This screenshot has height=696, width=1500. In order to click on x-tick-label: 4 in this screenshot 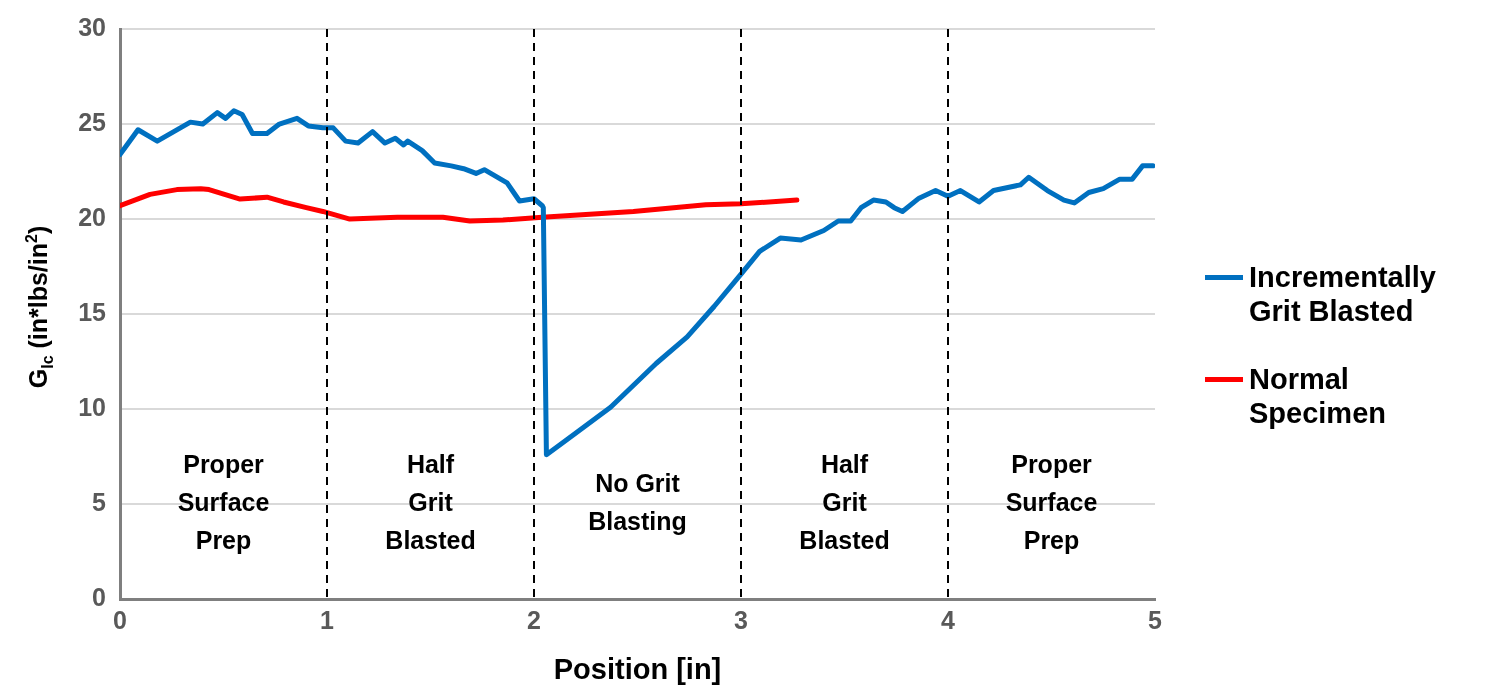, I will do `click(948, 620)`.